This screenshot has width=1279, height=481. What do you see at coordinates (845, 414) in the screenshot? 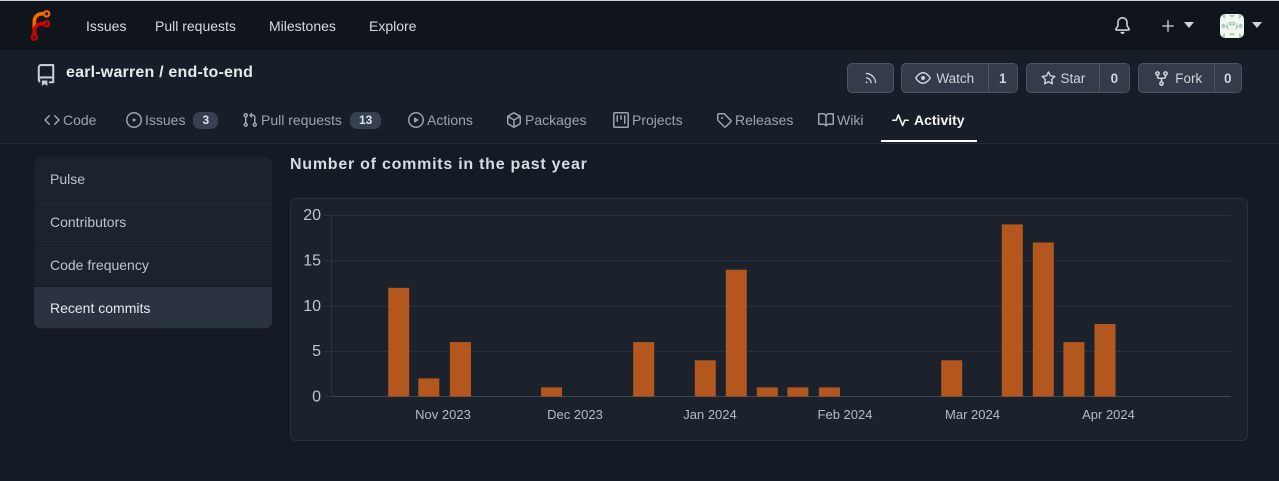
I see `svg-text: Feb 2024` at bounding box center [845, 414].